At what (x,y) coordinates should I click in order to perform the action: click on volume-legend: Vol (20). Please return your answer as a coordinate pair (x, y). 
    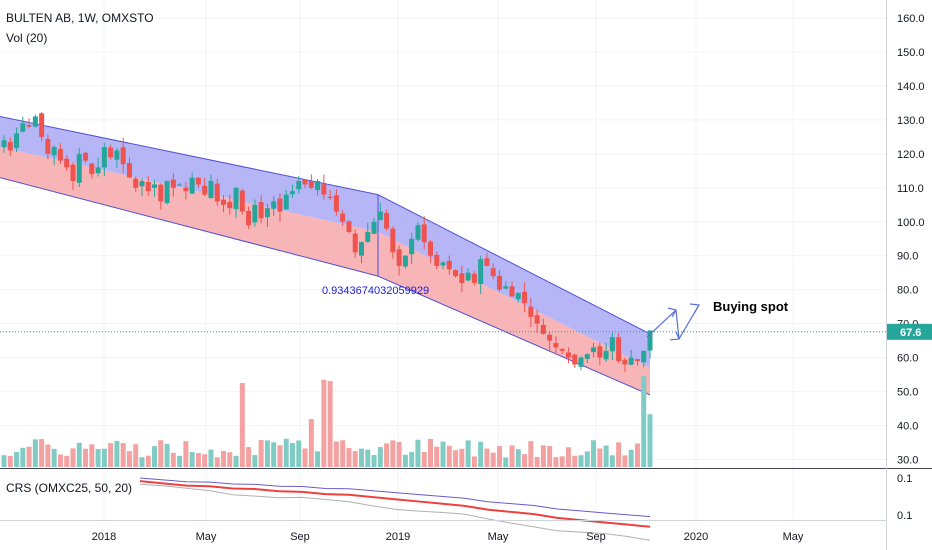
    Looking at the image, I should click on (26, 38).